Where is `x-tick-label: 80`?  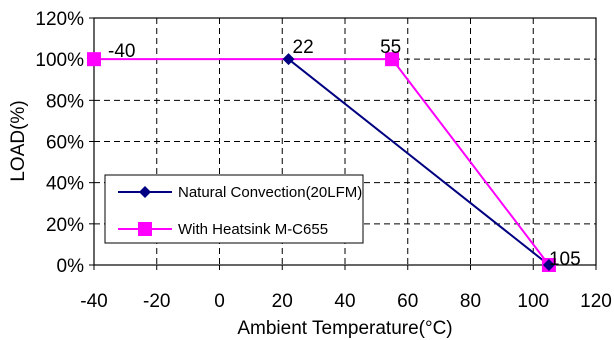
x-tick-label: 80 is located at coordinates (470, 301).